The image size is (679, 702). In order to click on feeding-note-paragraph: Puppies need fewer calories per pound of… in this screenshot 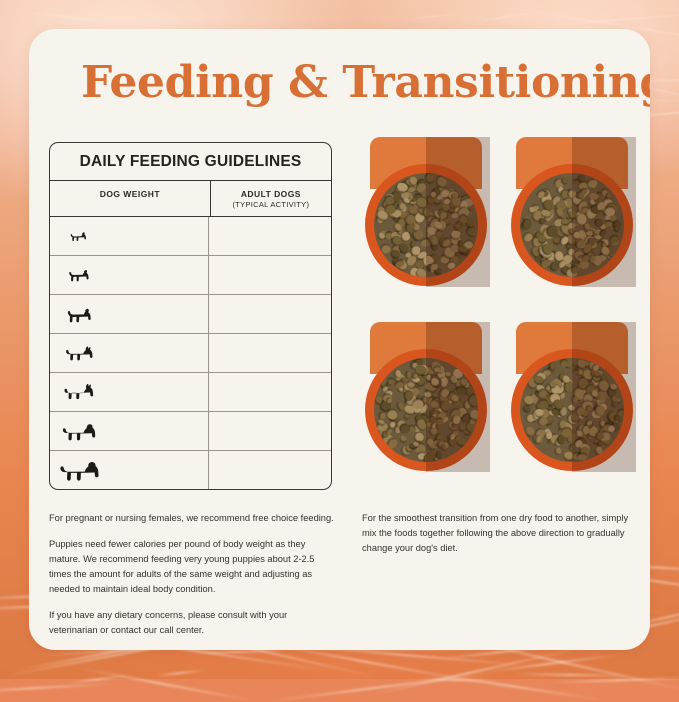, I will do `click(182, 567)`.